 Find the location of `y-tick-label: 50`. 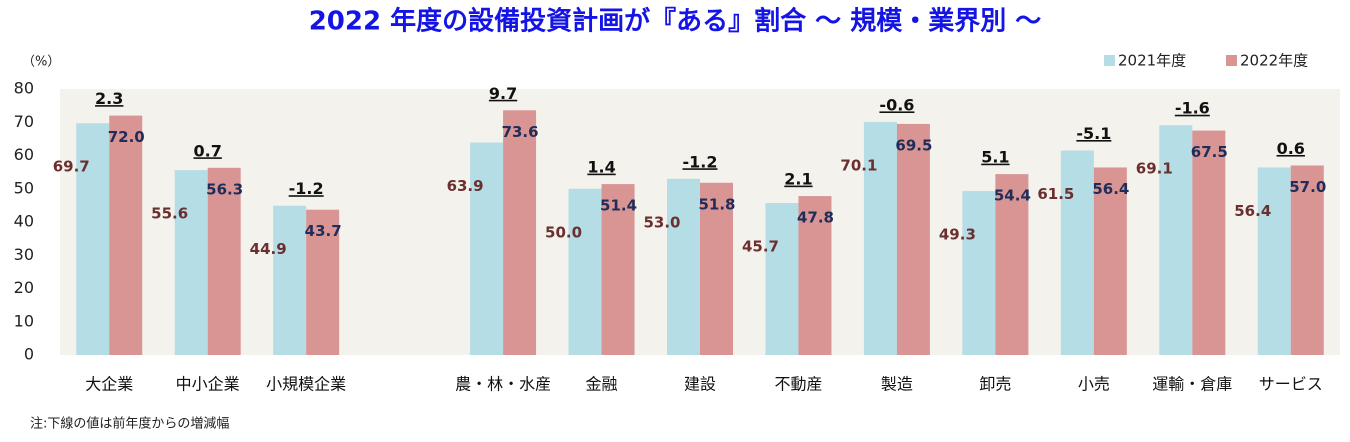

y-tick-label: 50 is located at coordinates (24, 187).